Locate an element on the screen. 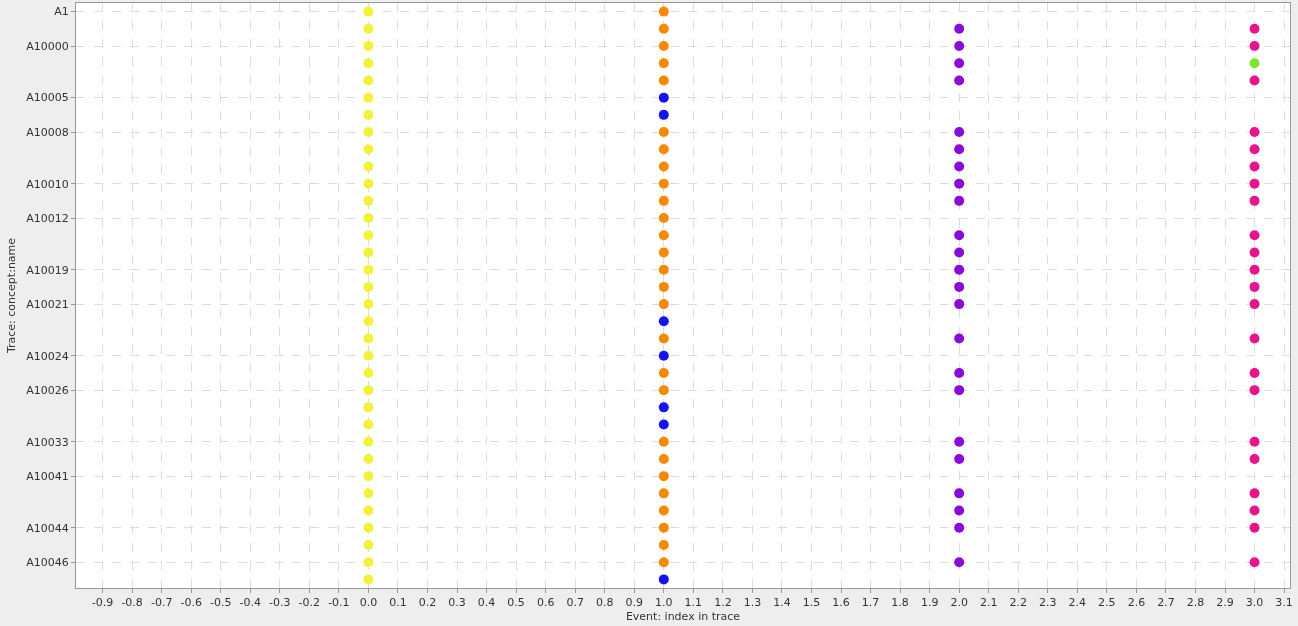  y-tick-label: A10008 is located at coordinates (47, 132).